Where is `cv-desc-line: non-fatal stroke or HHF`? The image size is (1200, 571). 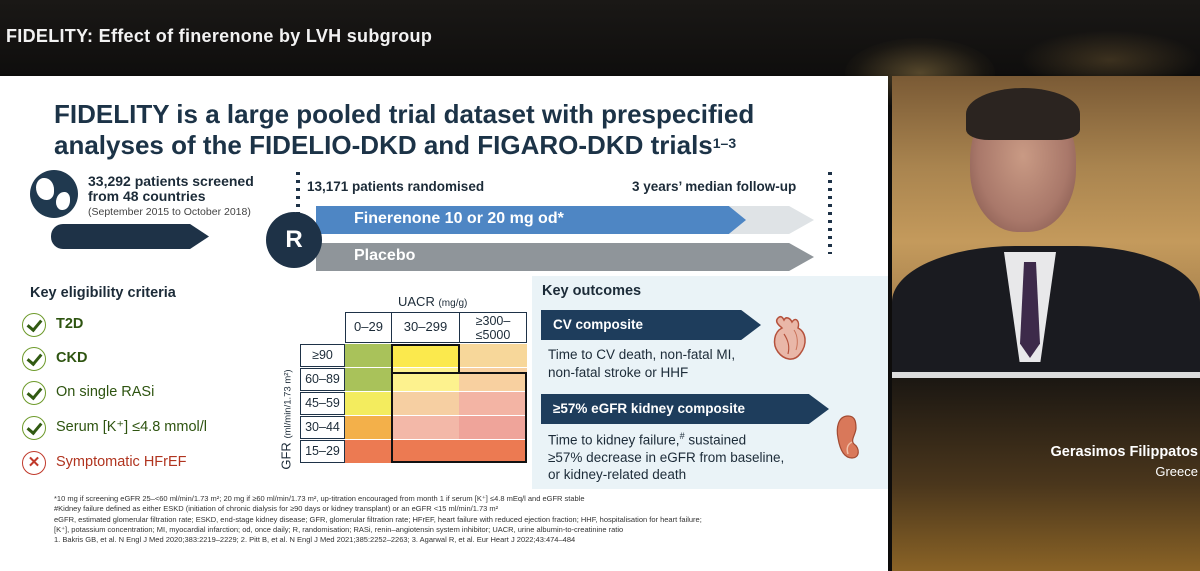 cv-desc-line: non-fatal stroke or HHF is located at coordinates (618, 372).